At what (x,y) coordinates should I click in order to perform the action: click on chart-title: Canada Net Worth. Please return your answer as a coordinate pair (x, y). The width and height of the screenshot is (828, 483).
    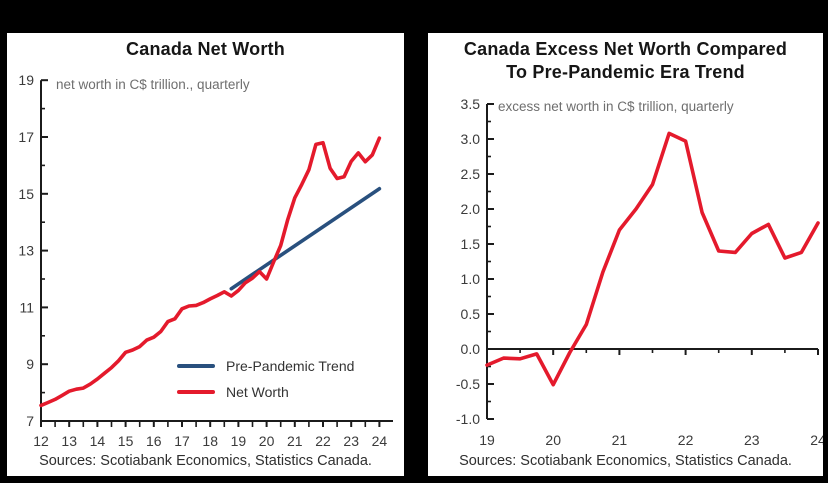
    Looking at the image, I should click on (205, 49).